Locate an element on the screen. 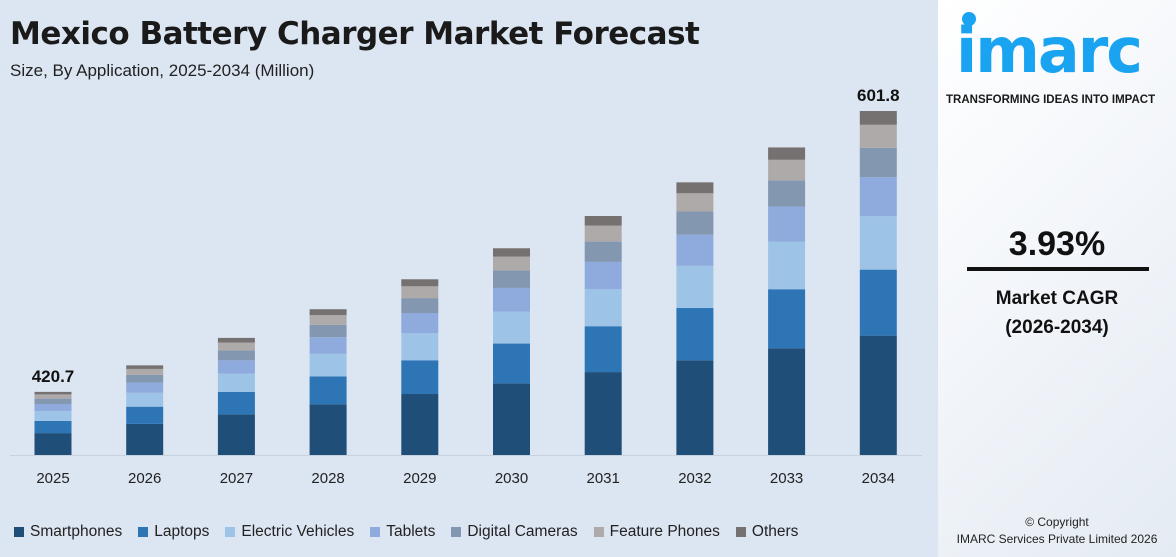  cagr-period: (2026-2034) is located at coordinates (1057, 327).